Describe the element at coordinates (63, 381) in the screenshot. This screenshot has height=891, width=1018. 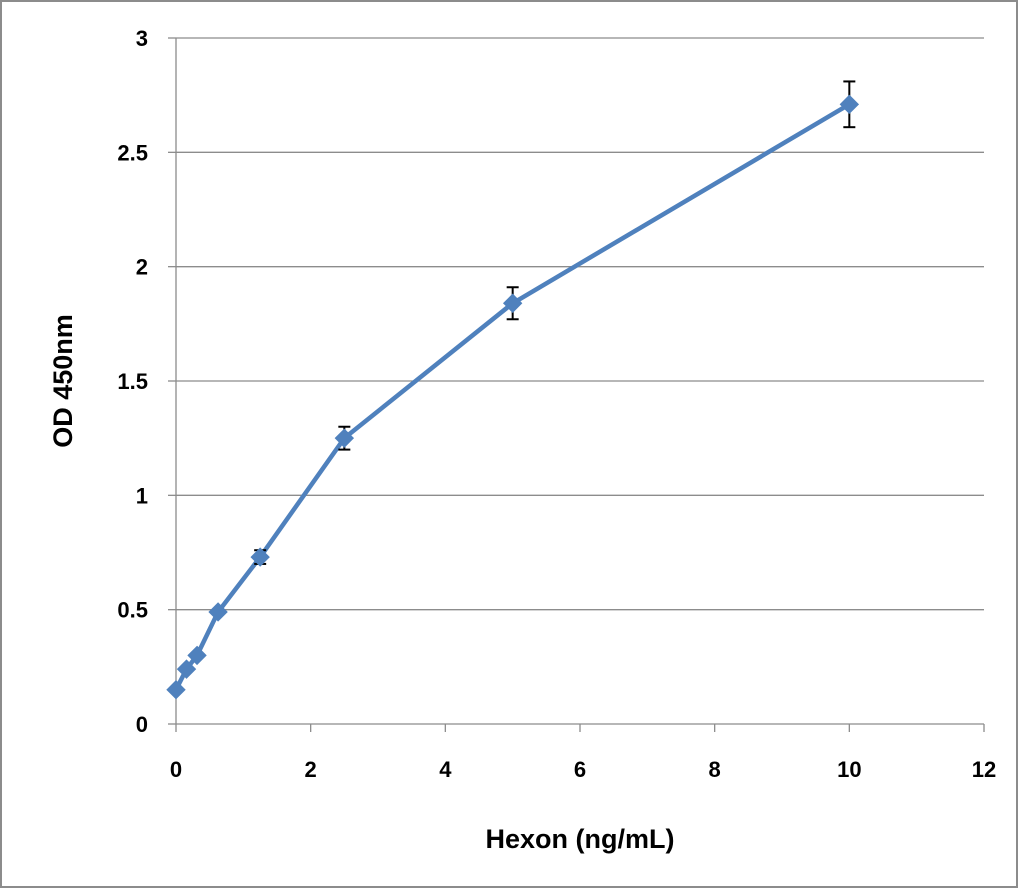
I see `y-axis-title: OD 450nm` at that location.